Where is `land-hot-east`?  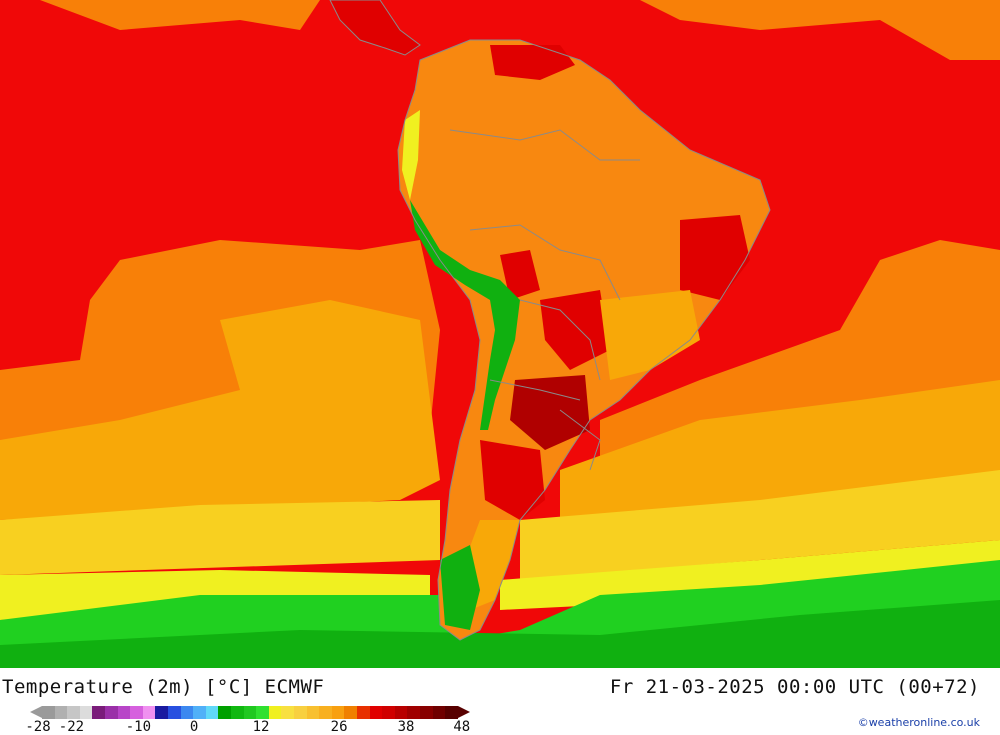
land-hot-east is located at coordinates (715, 257).